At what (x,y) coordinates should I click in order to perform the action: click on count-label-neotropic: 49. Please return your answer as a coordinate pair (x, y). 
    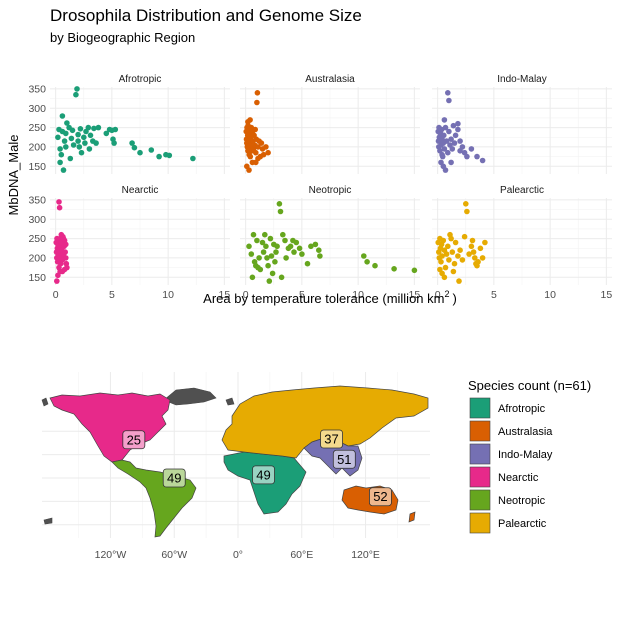
    Looking at the image, I should click on (174, 478).